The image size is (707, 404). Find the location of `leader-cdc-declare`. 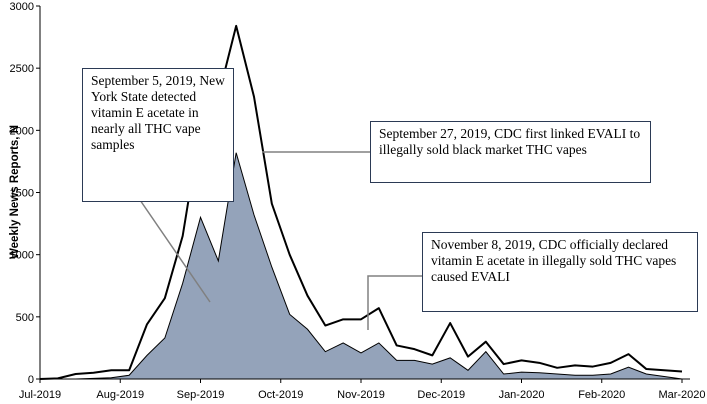

leader-cdc-declare is located at coordinates (394, 302).